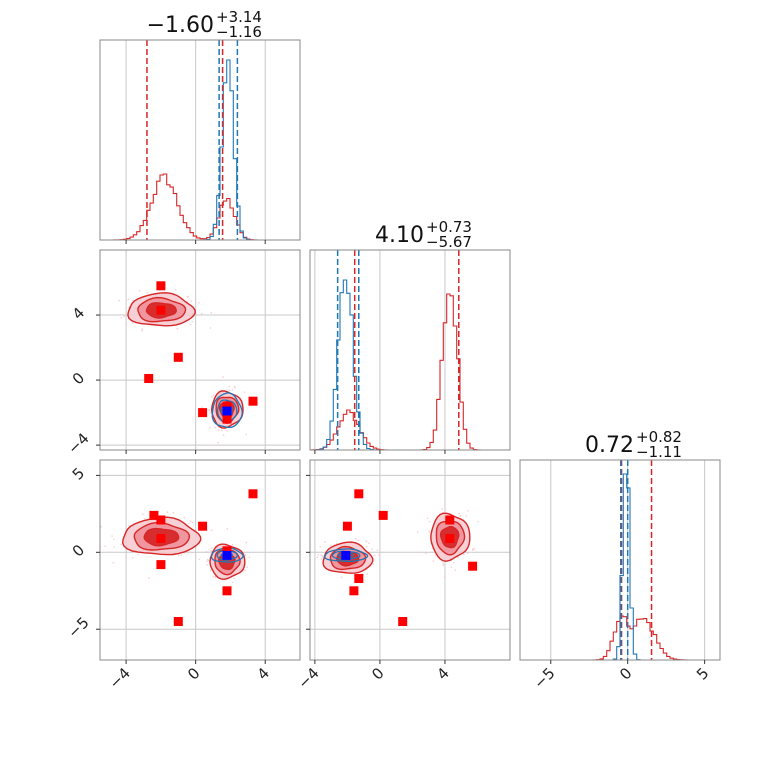  What do you see at coordinates (78, 443) in the screenshot?
I see `y-tick-label: −4` at bounding box center [78, 443].